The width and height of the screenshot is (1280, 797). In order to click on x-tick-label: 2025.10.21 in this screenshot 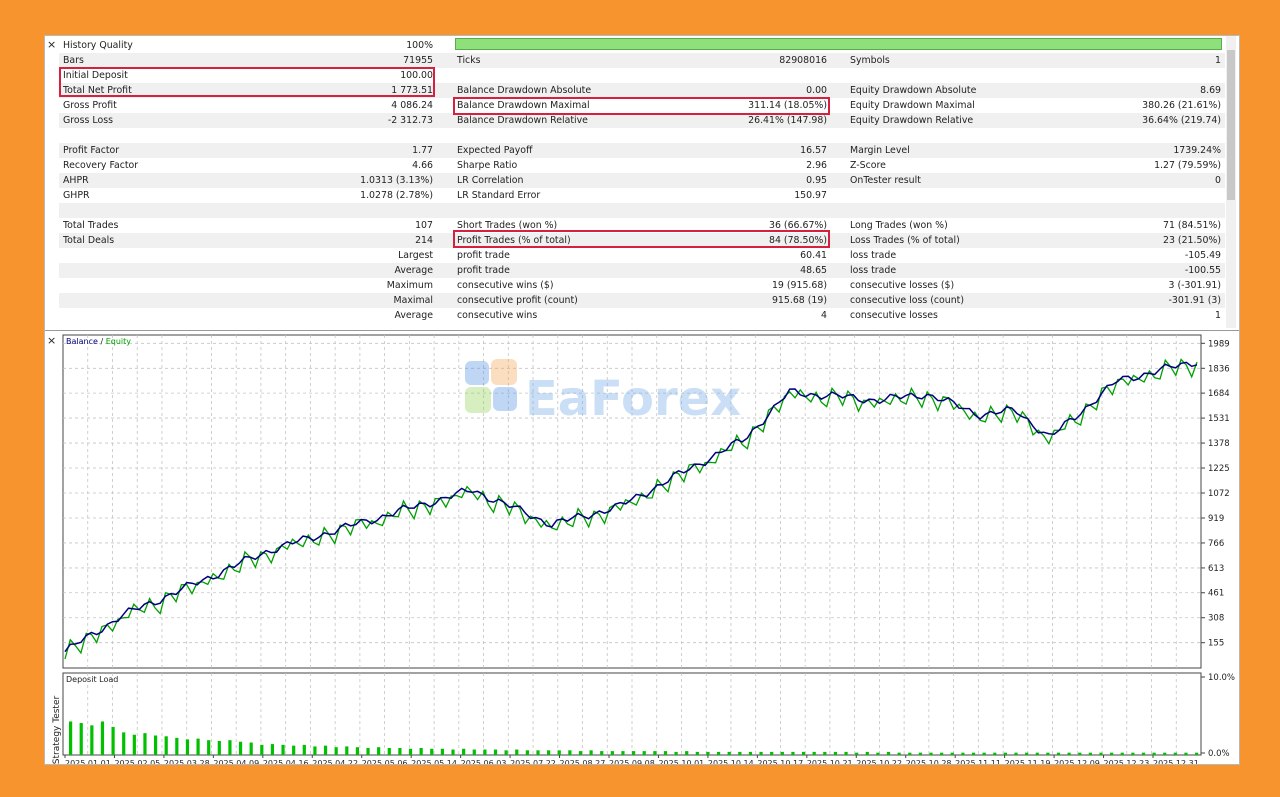, I will do `click(830, 762)`.